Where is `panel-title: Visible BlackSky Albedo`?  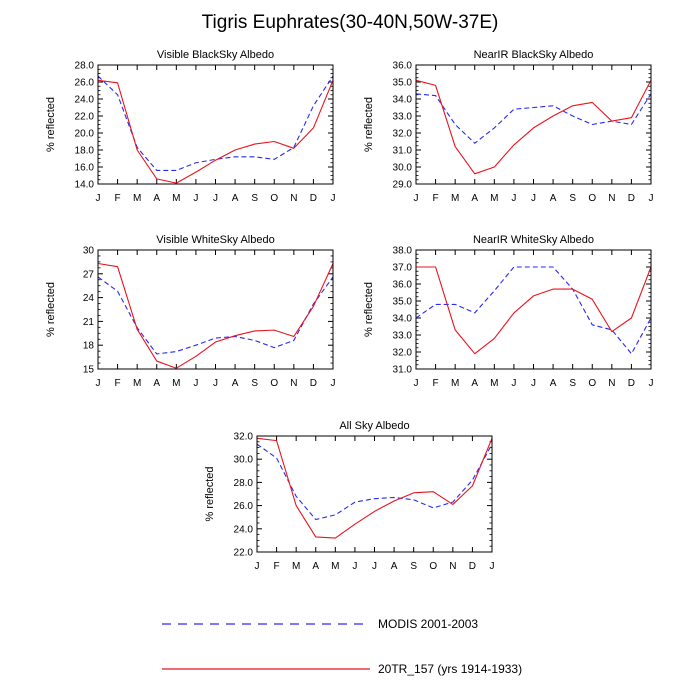 panel-title: Visible BlackSky Albedo is located at coordinates (215, 55).